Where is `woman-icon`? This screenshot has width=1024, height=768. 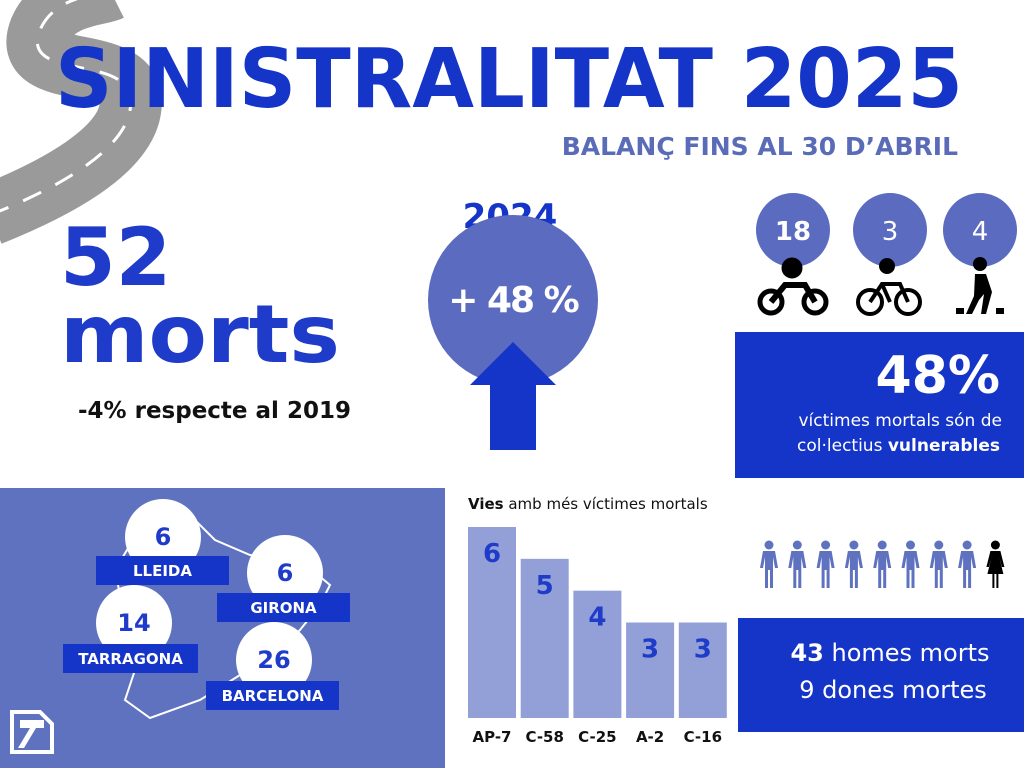
woman-icon is located at coordinates (995, 564).